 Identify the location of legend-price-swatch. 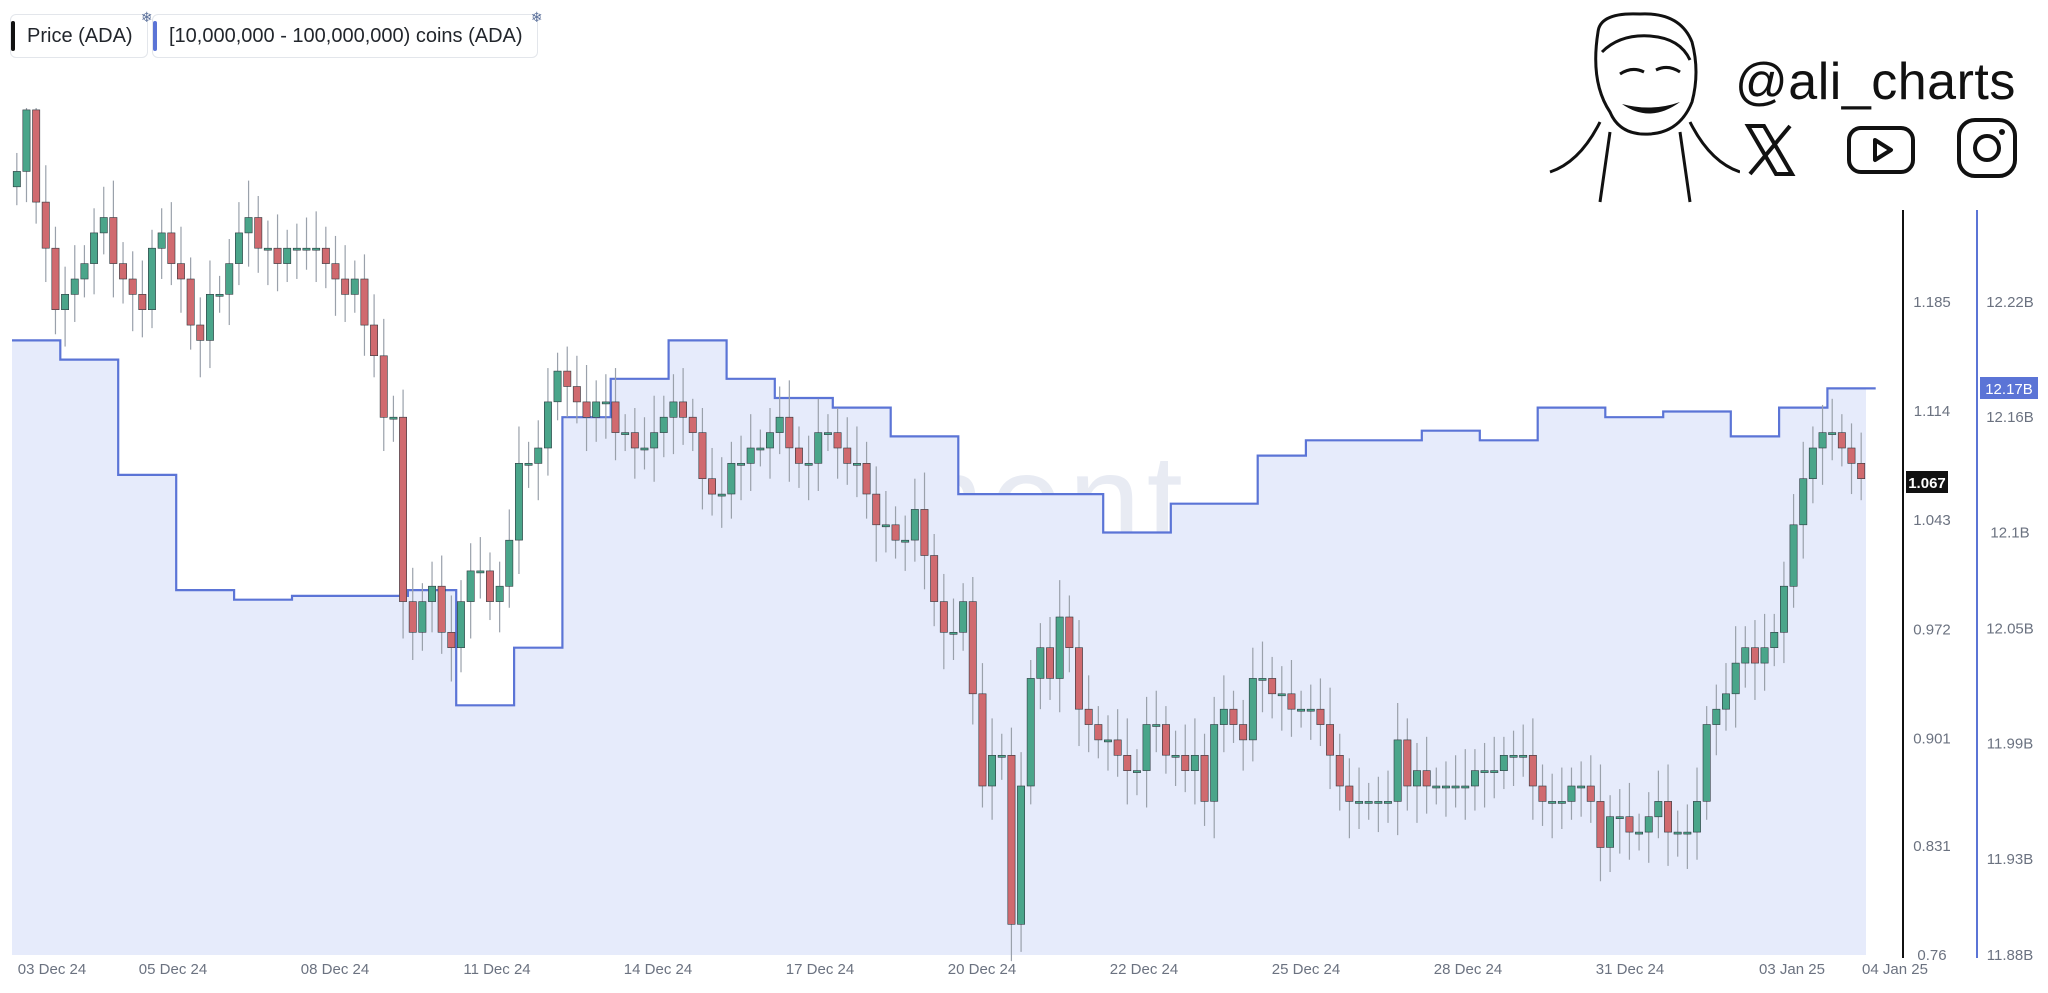
(13, 36).